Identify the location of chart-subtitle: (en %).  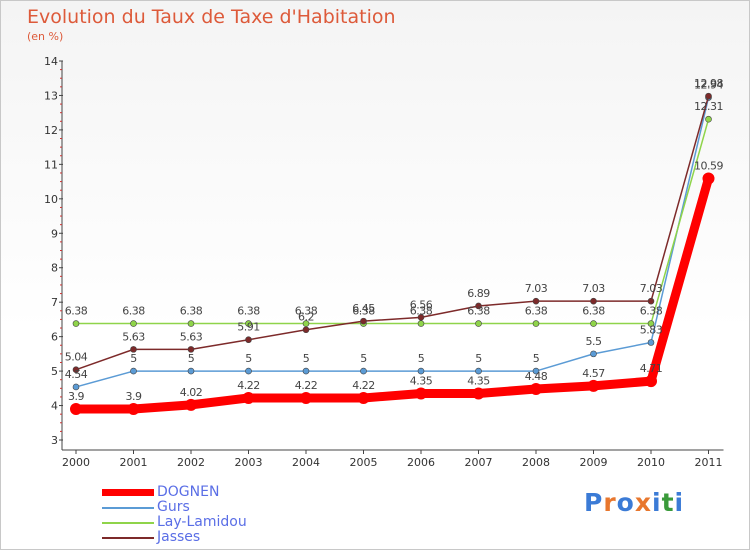
(45, 36).